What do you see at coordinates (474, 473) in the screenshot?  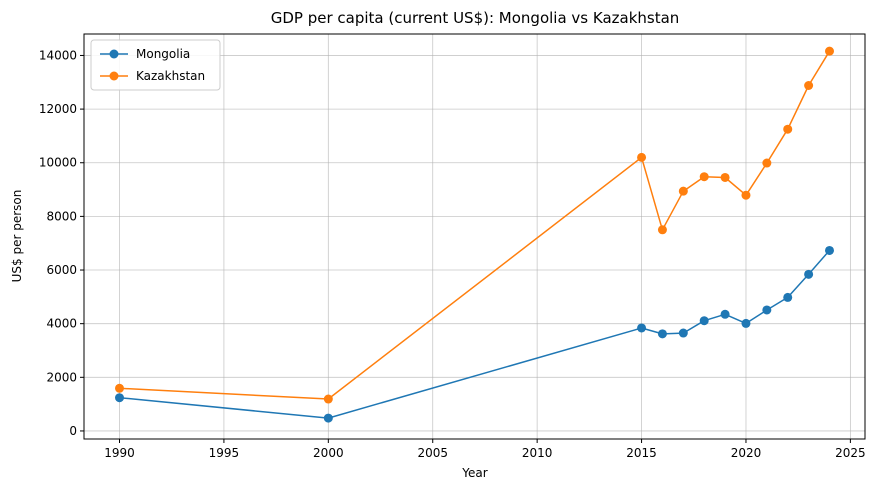 I see `x-axis-title: Year` at bounding box center [474, 473].